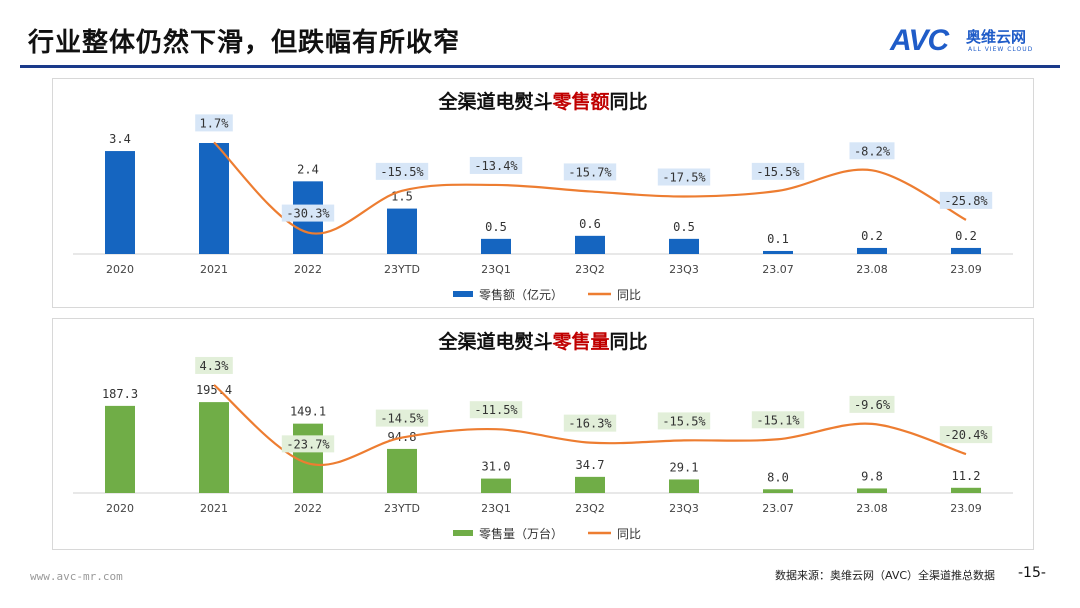 The image size is (1080, 608). Describe the element at coordinates (120, 449) in the screenshot. I see `bar-2020` at that location.